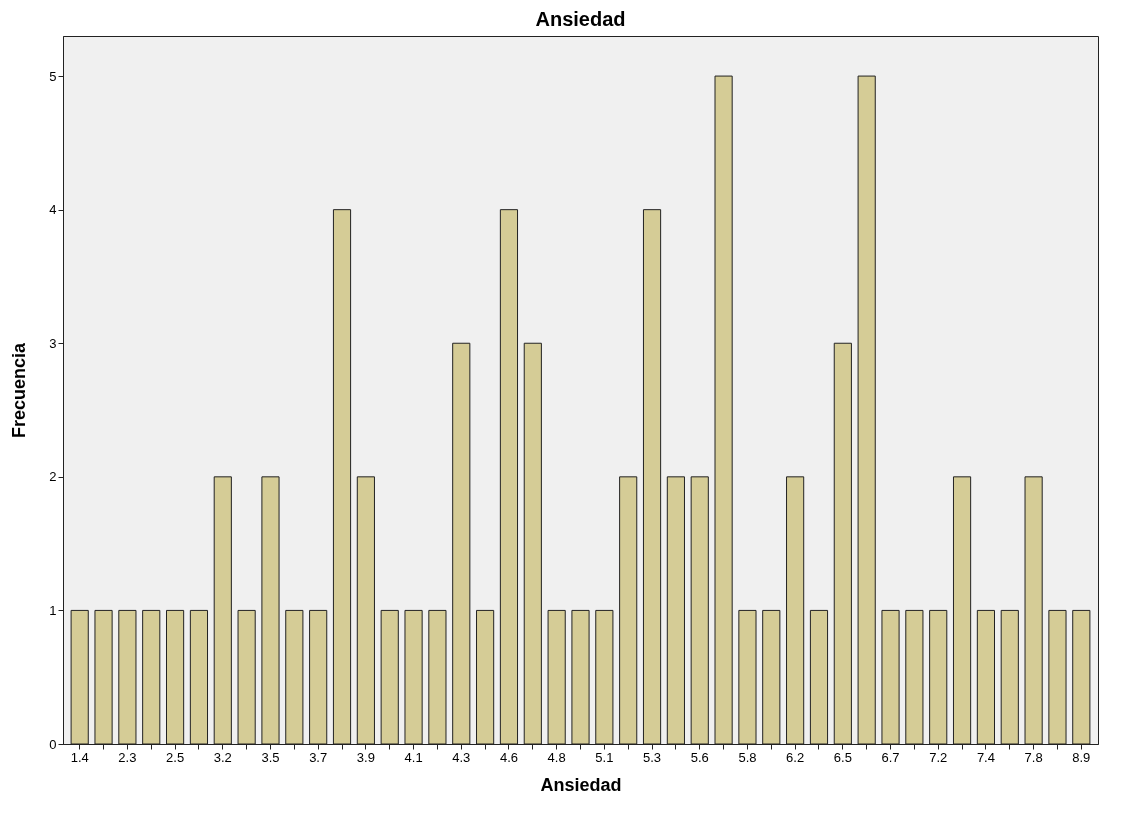 The image size is (1128, 835). Describe the element at coordinates (270, 757) in the screenshot. I see `x-tick-label: 3.5` at that location.